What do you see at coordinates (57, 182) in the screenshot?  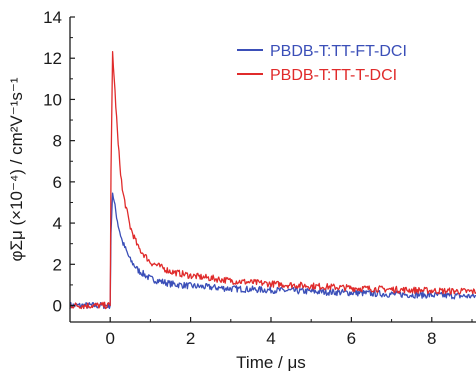 I see `y-tick-label: 6` at bounding box center [57, 182].